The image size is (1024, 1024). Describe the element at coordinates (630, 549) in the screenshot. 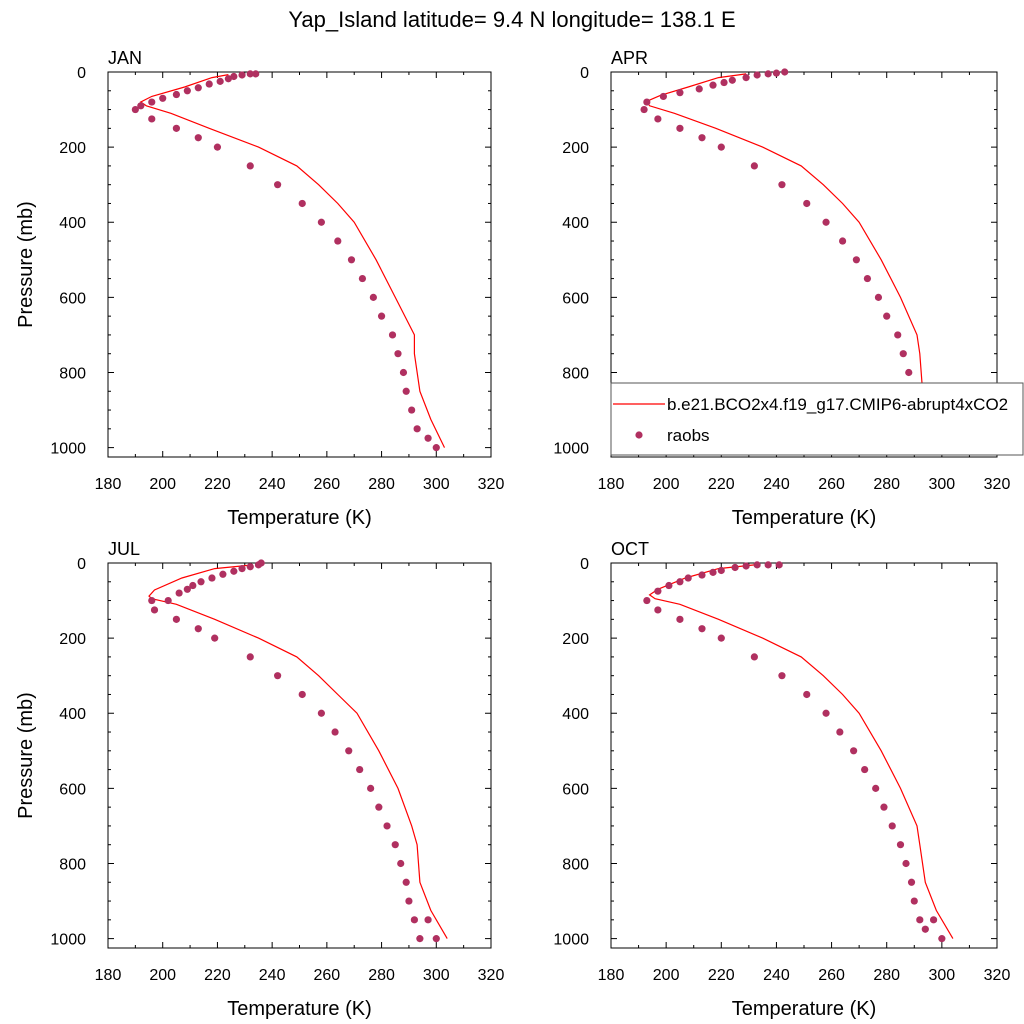

I see `panel-title: OCT` at that location.